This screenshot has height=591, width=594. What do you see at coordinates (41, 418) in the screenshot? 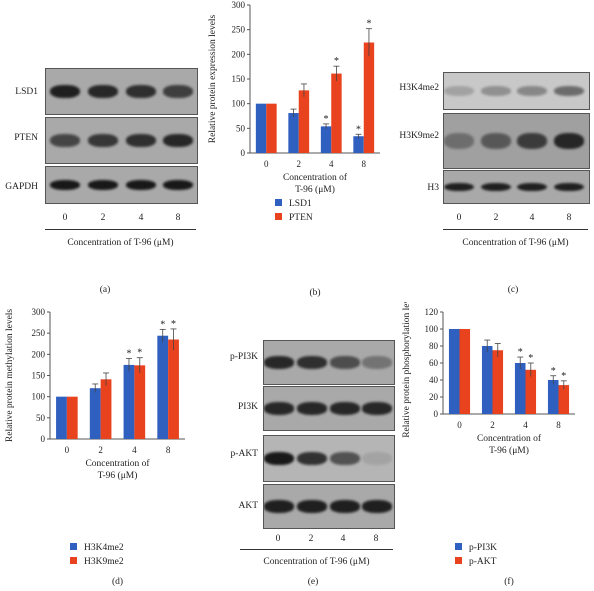
I see `y-tick-label: 50` at bounding box center [41, 418].